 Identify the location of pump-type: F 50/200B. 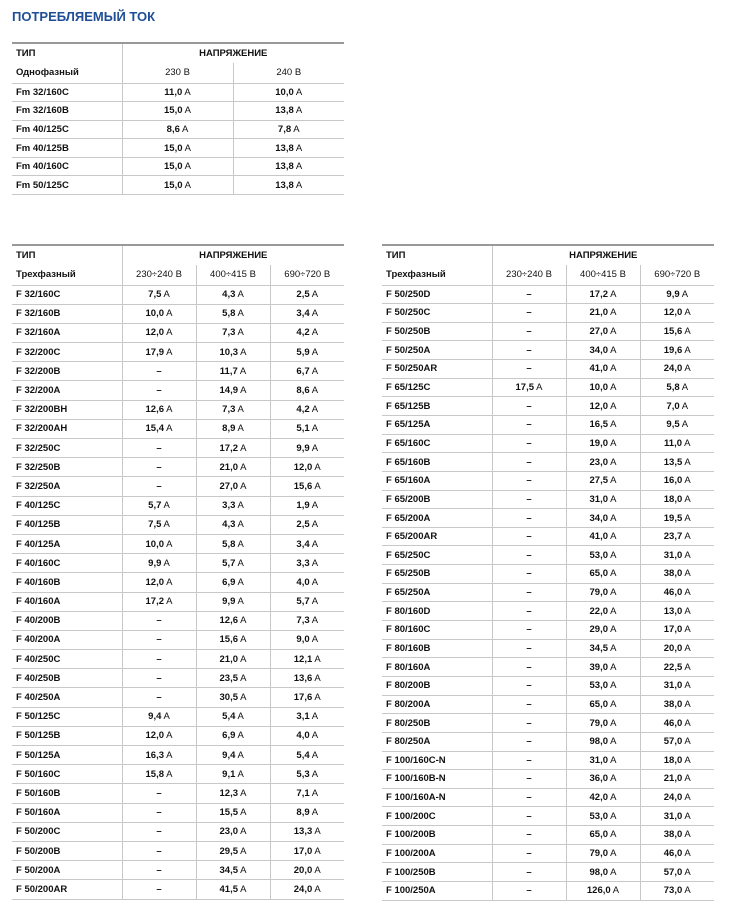
(67, 851).